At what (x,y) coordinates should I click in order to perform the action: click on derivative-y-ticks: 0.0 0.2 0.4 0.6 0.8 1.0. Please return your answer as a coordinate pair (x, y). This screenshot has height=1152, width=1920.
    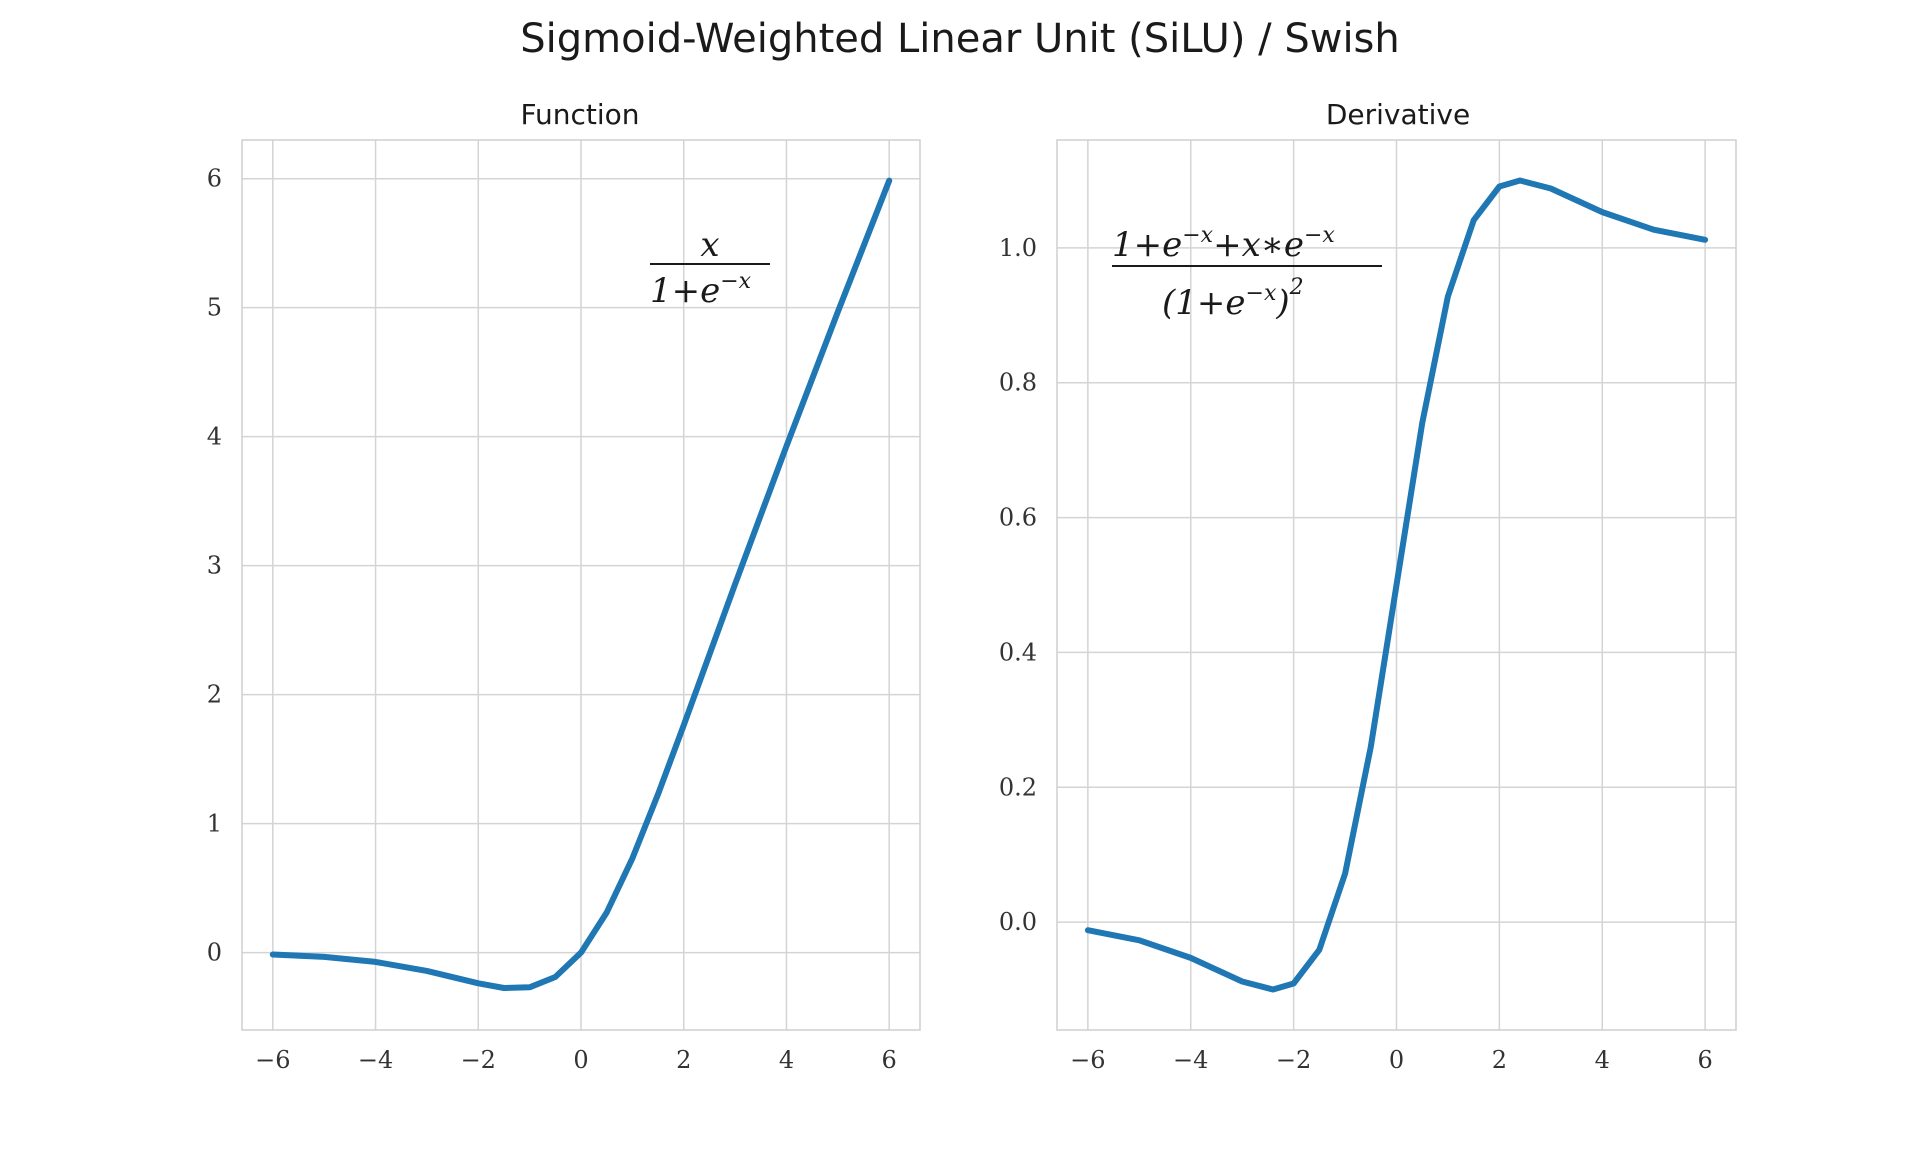
    Looking at the image, I should click on (1018, 585).